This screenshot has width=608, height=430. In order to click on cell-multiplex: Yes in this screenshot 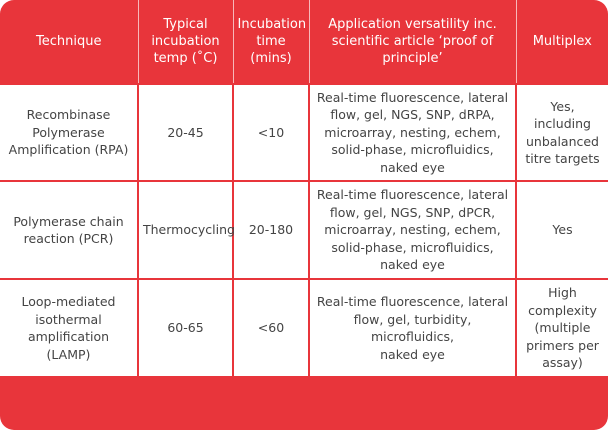, I will do `click(561, 229)`.